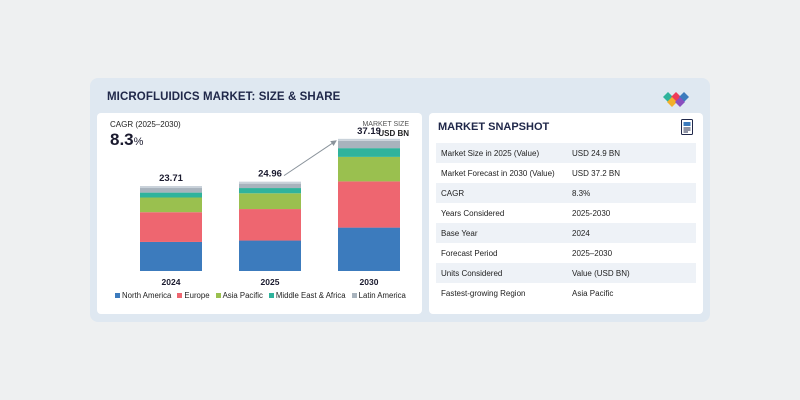 The image size is (800, 400). Describe the element at coordinates (270, 225) in the screenshot. I see `bar-segment-europe-2025` at that location.